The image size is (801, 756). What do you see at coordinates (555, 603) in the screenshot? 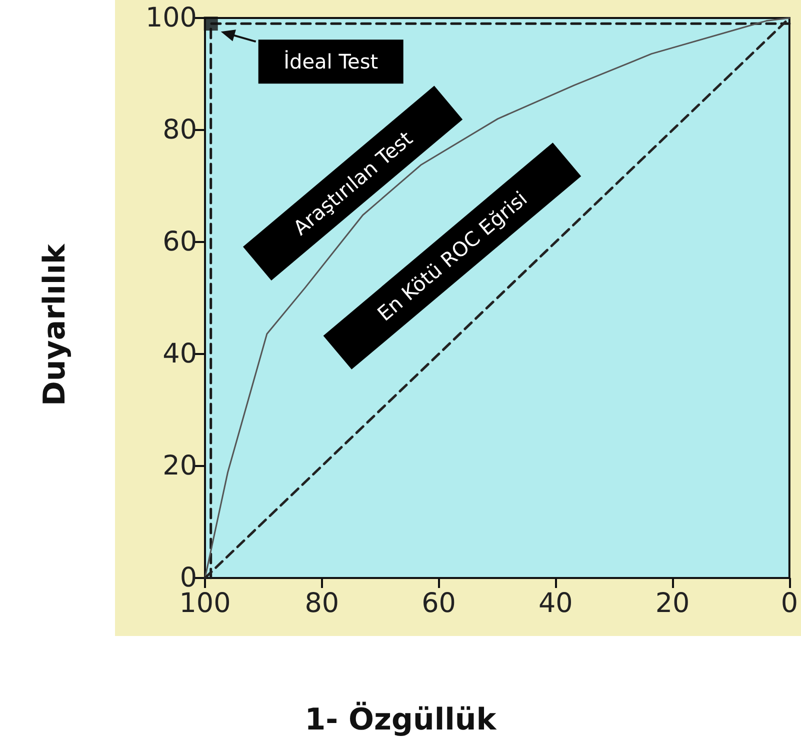
I see `x-tick-label: 40` at bounding box center [555, 603].